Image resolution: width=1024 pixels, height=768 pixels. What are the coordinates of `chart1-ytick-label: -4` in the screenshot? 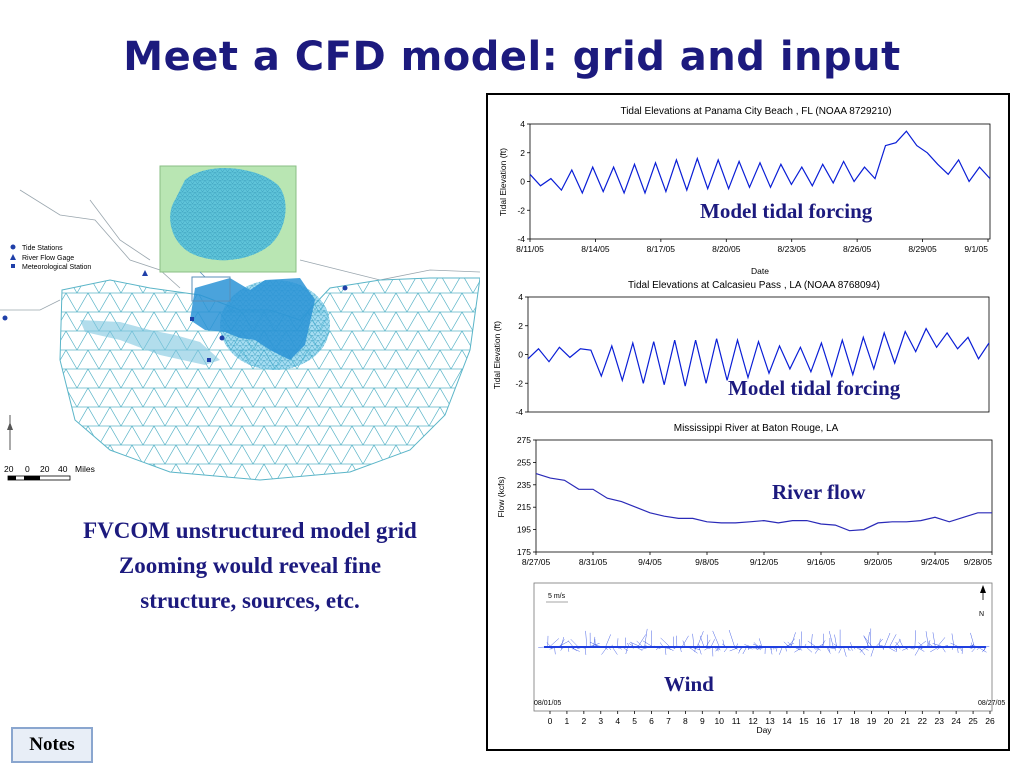 It's located at (521, 239).